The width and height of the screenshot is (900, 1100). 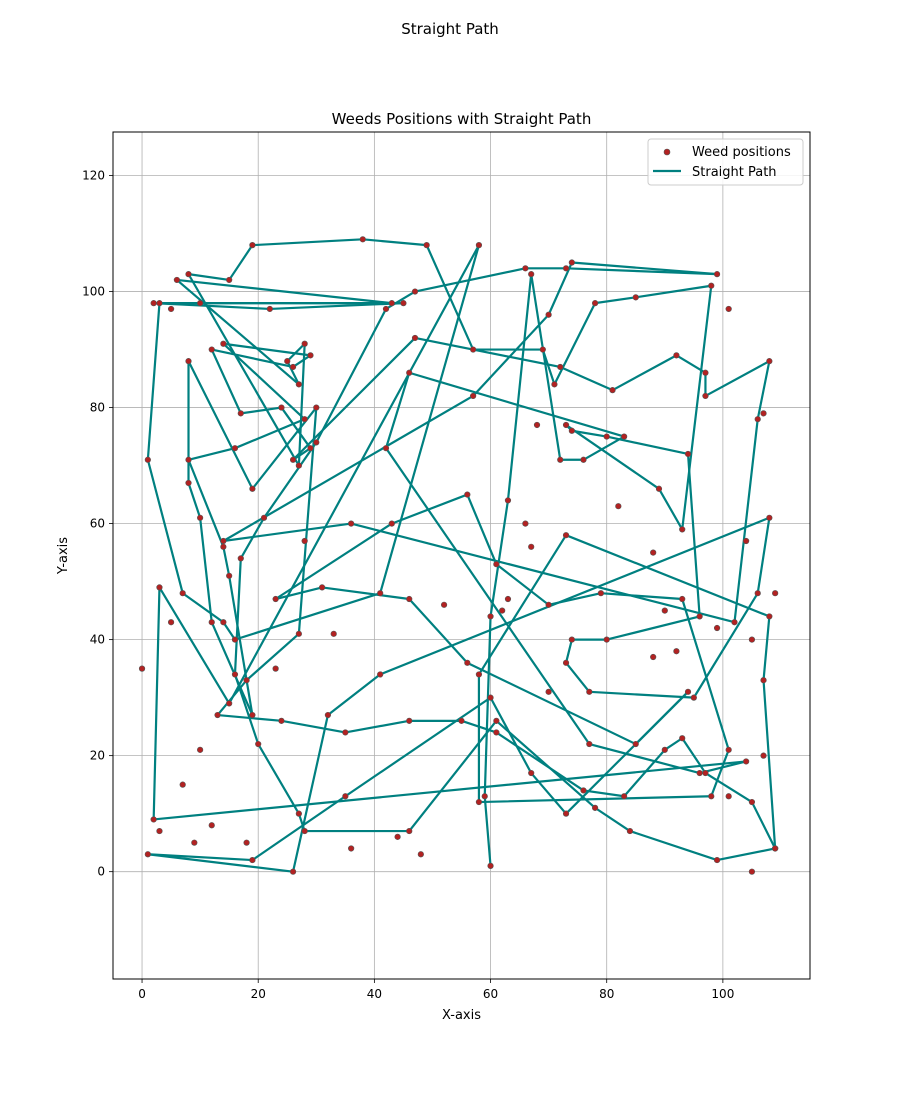 What do you see at coordinates (490, 994) in the screenshot?
I see `x-tick-label: 60` at bounding box center [490, 994].